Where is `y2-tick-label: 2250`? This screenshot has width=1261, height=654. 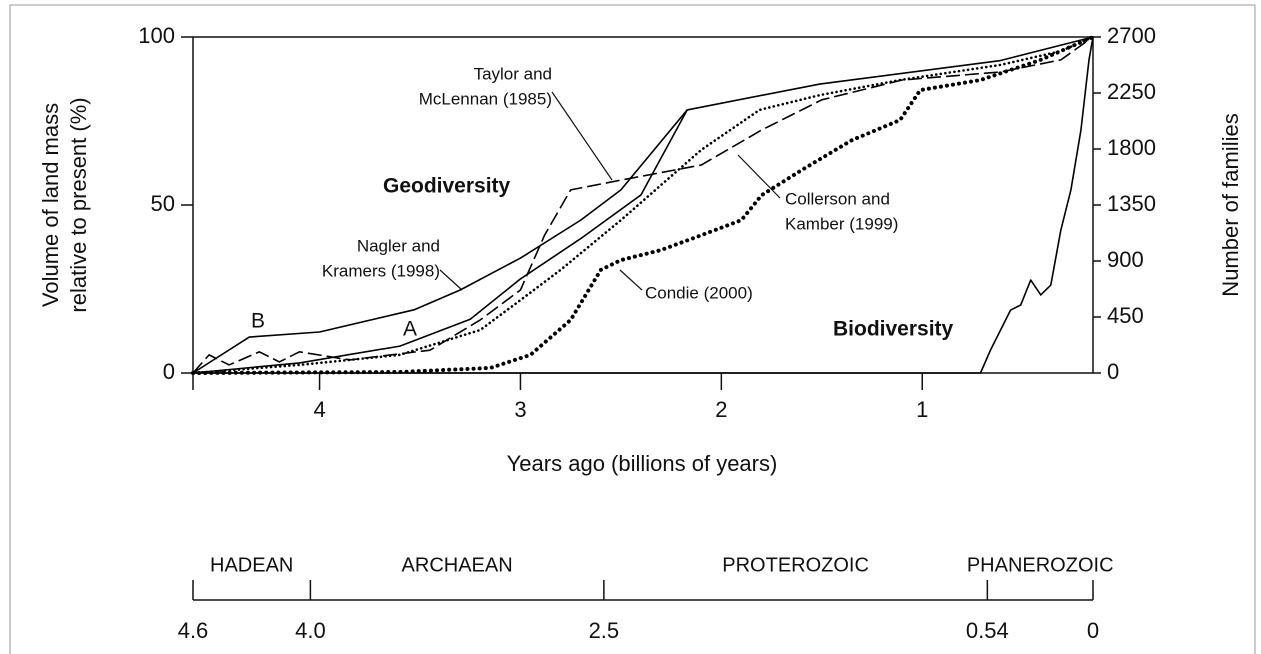 y2-tick-label: 2250 is located at coordinates (1131, 91).